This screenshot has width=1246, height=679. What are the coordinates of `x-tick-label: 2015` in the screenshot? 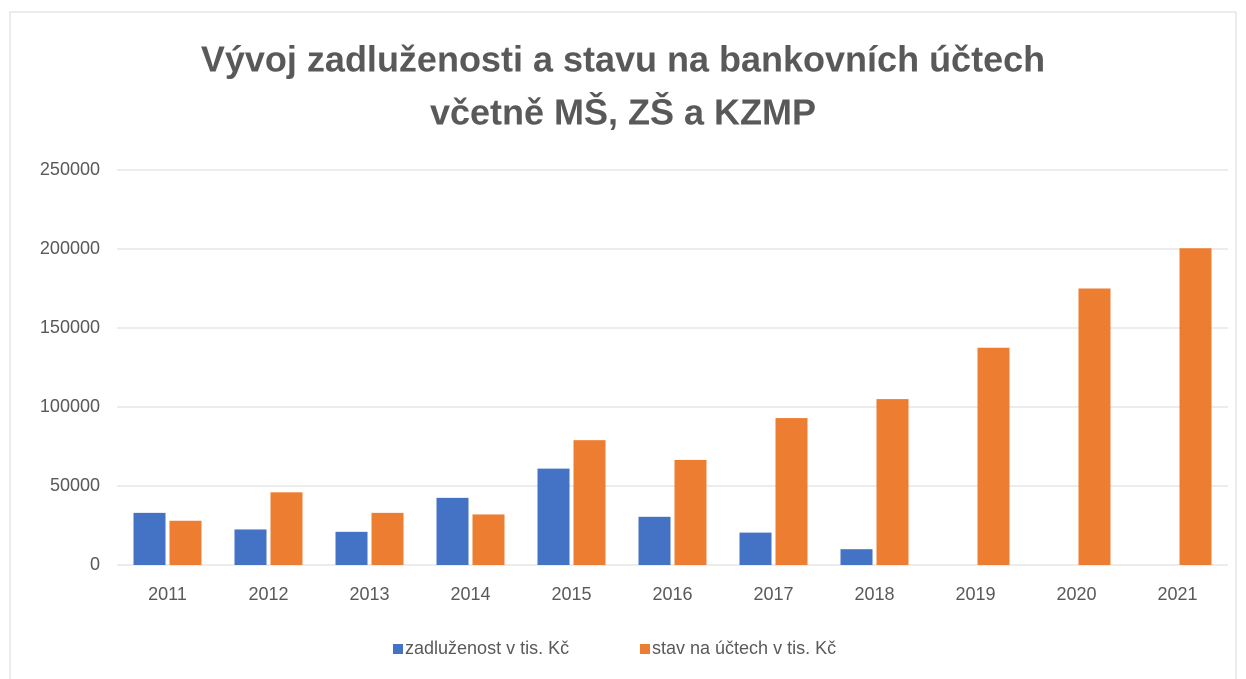 It's located at (571, 594).